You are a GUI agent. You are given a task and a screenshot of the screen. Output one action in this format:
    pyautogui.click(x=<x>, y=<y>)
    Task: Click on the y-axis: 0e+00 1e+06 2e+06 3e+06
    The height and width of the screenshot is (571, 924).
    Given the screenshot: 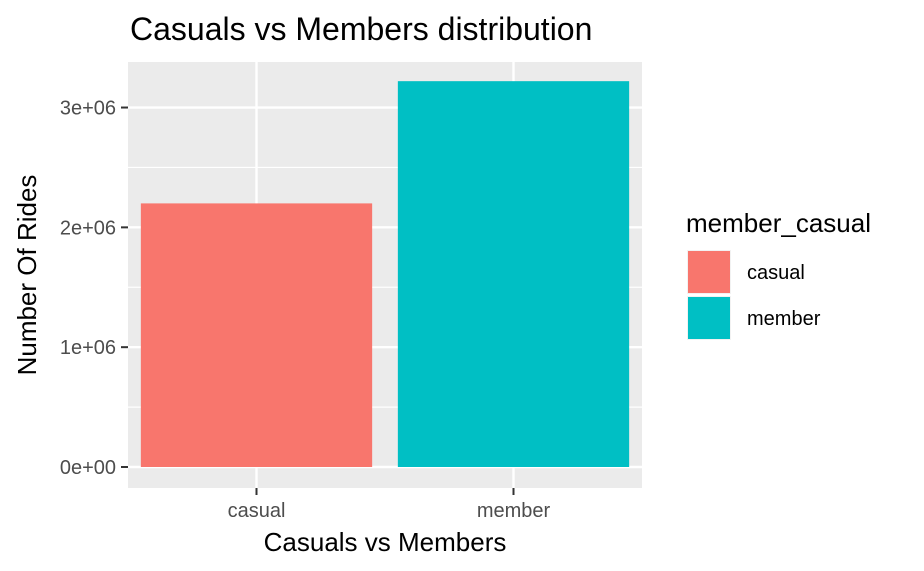 What is the action you would take?
    pyautogui.click(x=94, y=288)
    